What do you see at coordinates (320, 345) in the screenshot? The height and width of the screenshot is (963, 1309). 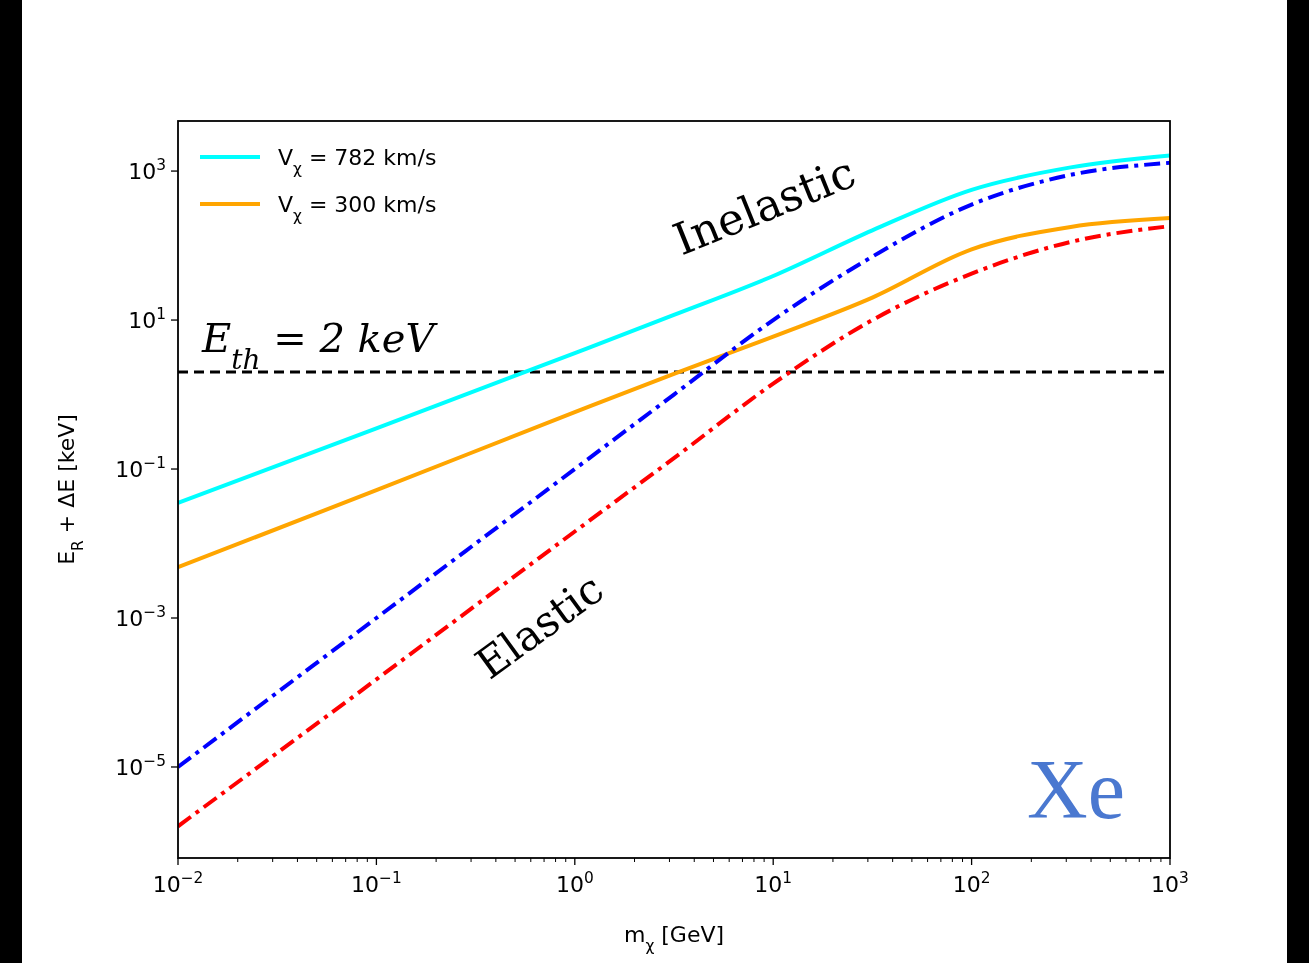 I see `ref-line-label: E$_{th}$ = 2 keV` at bounding box center [320, 345].